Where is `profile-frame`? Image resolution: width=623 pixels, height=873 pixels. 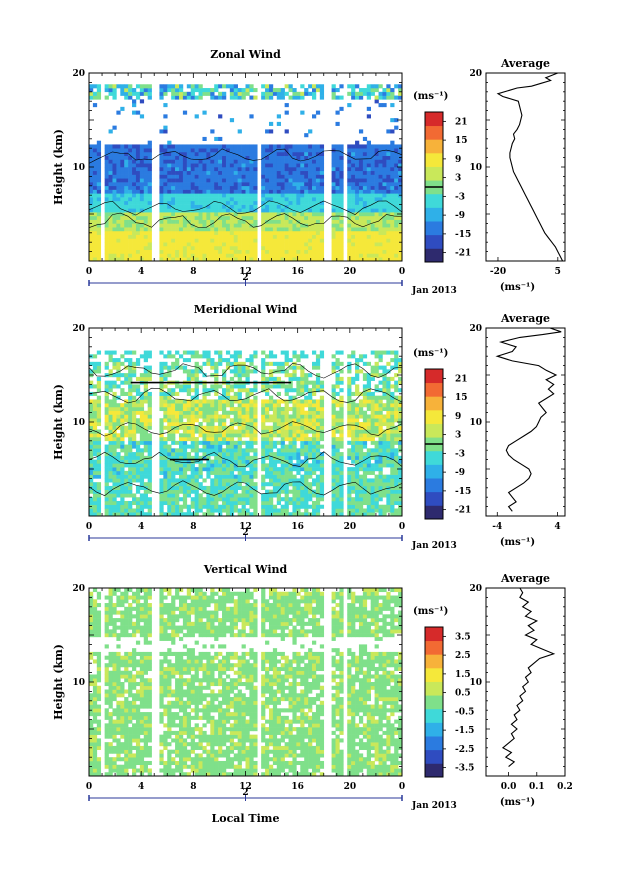
profile-frame is located at coordinates (525, 167).